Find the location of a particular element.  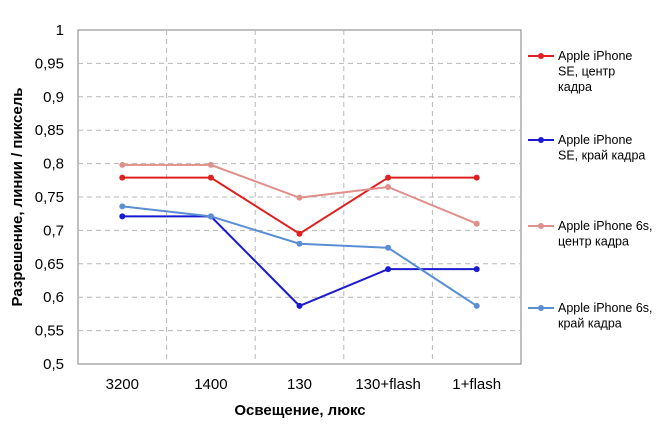

legend-item-2: Apple iPhone SE, край кадра is located at coordinates (586, 148).